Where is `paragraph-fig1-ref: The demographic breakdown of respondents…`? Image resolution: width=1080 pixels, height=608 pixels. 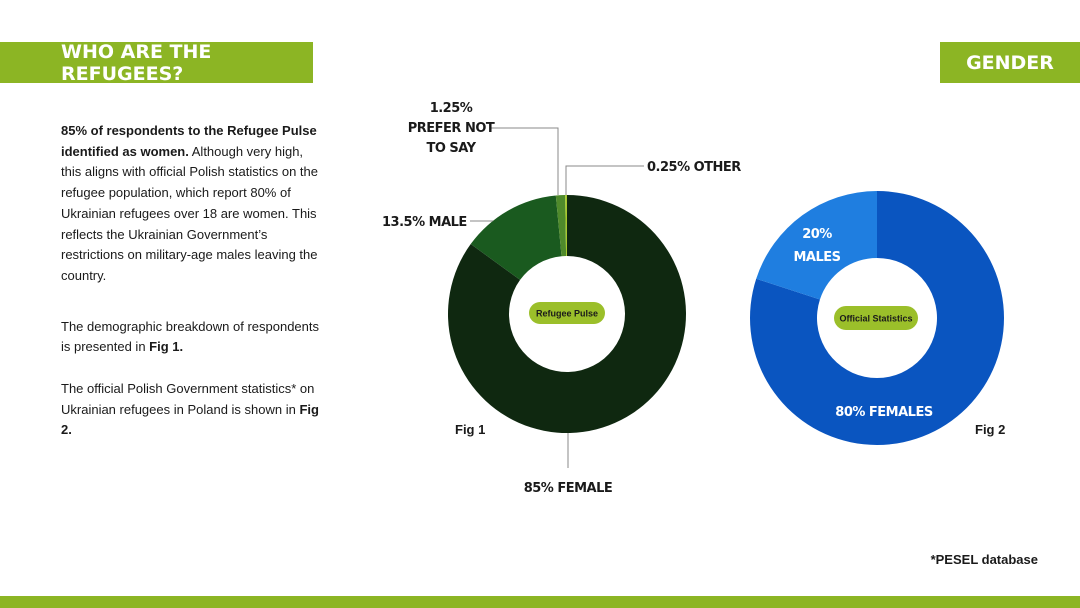 paragraph-fig1-ref: The demographic breakdown of respondents… is located at coordinates (192, 337).